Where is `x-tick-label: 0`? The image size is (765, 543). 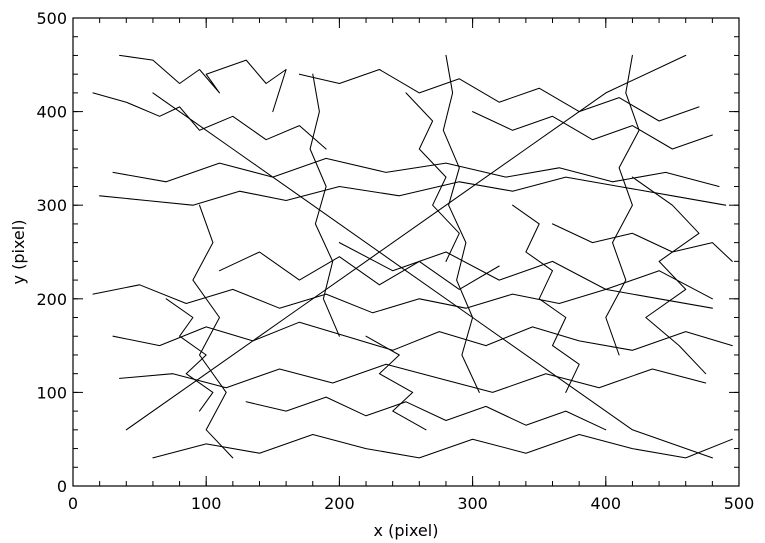
x-tick-label: 0 is located at coordinates (73, 503).